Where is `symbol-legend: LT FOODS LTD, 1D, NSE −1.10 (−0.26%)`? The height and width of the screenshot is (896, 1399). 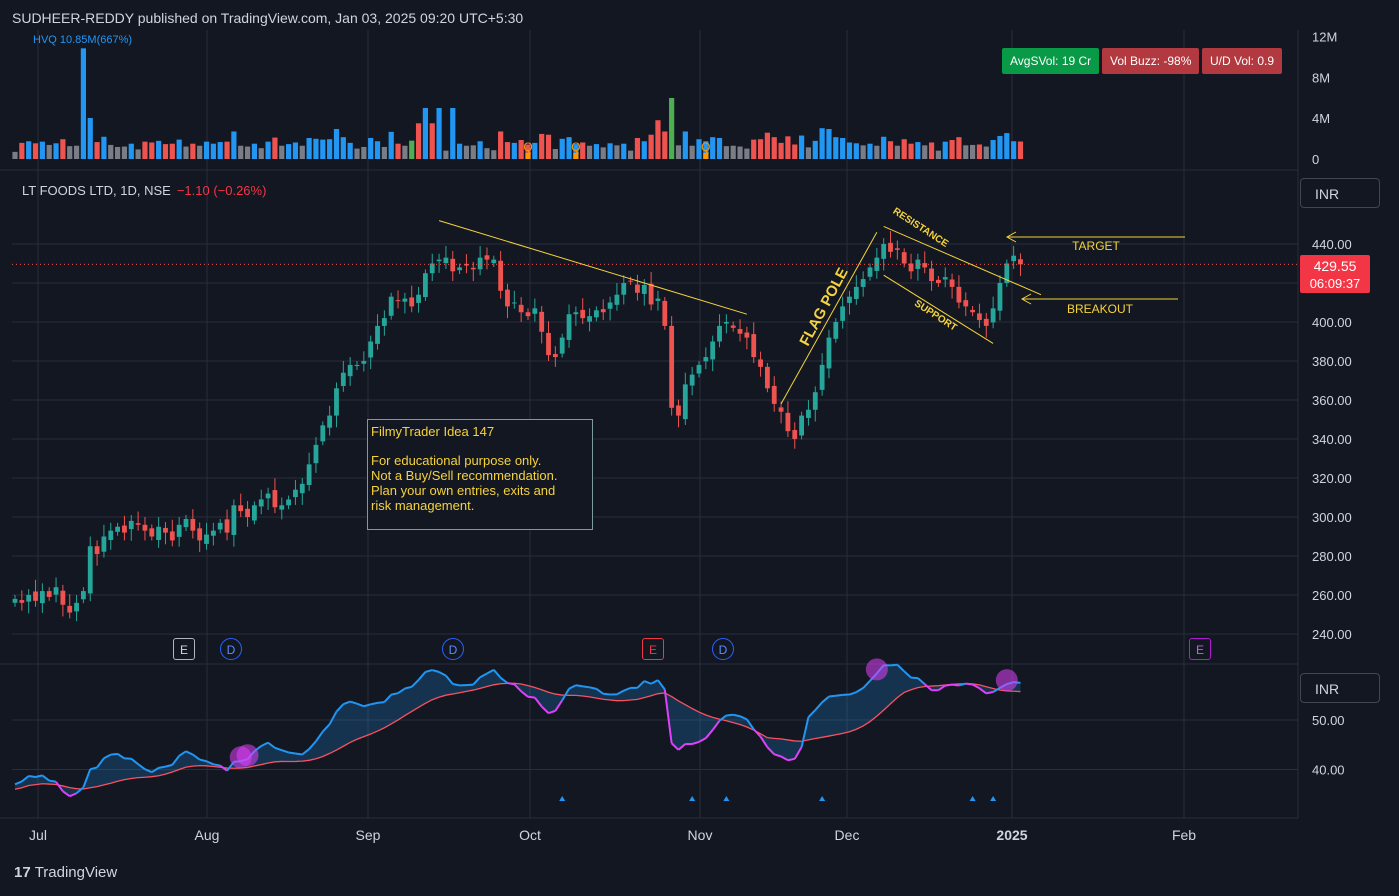 symbol-legend: LT FOODS LTD, 1D, NSE −1.10 (−0.26%) is located at coordinates (144, 190).